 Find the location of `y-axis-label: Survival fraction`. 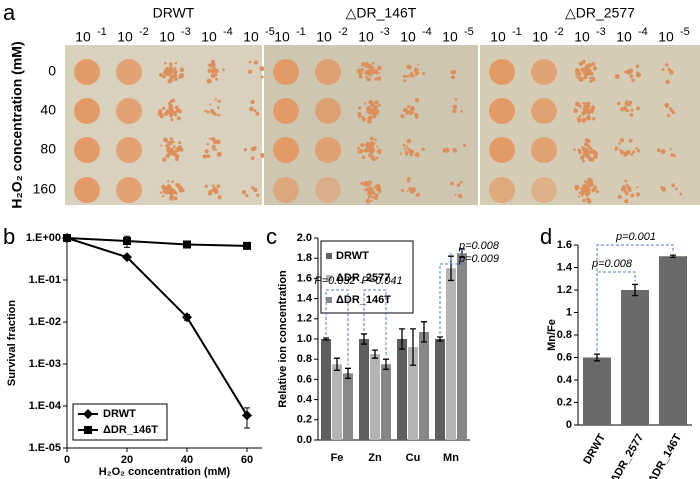

y-axis-label: Survival fraction is located at coordinates (12, 343).